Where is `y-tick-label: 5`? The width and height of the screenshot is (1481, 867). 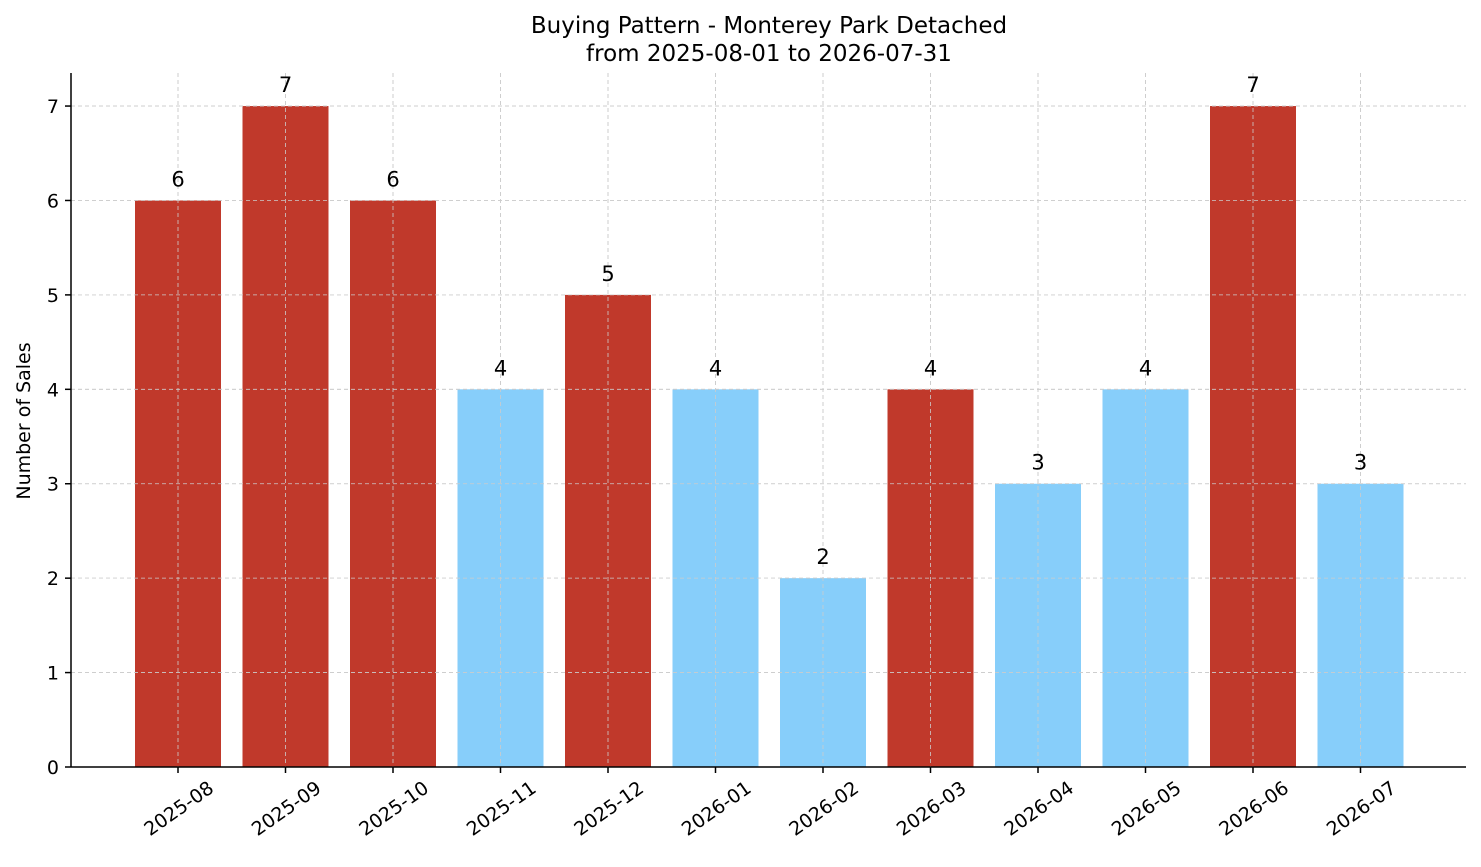
y-tick-label: 5 is located at coordinates (53, 296).